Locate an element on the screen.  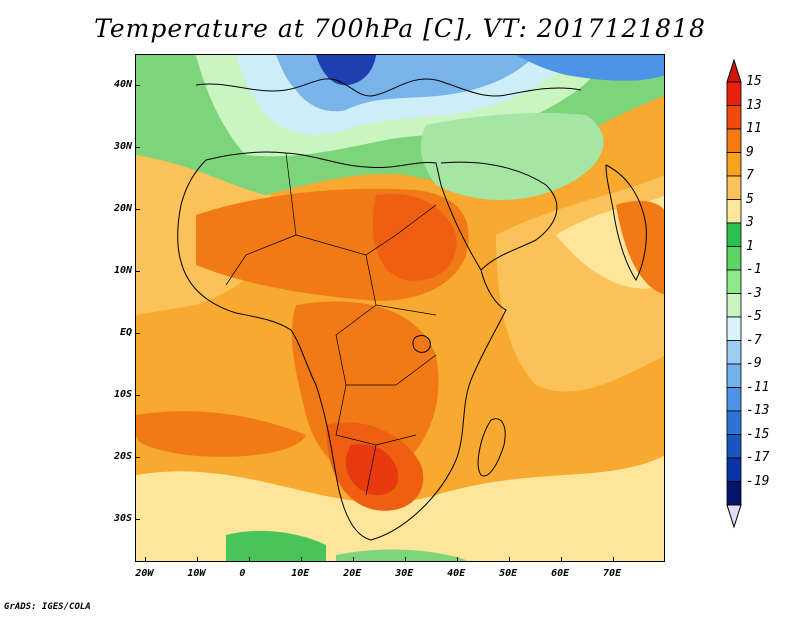
colorbar-label: -9 is located at coordinates (754, 363).